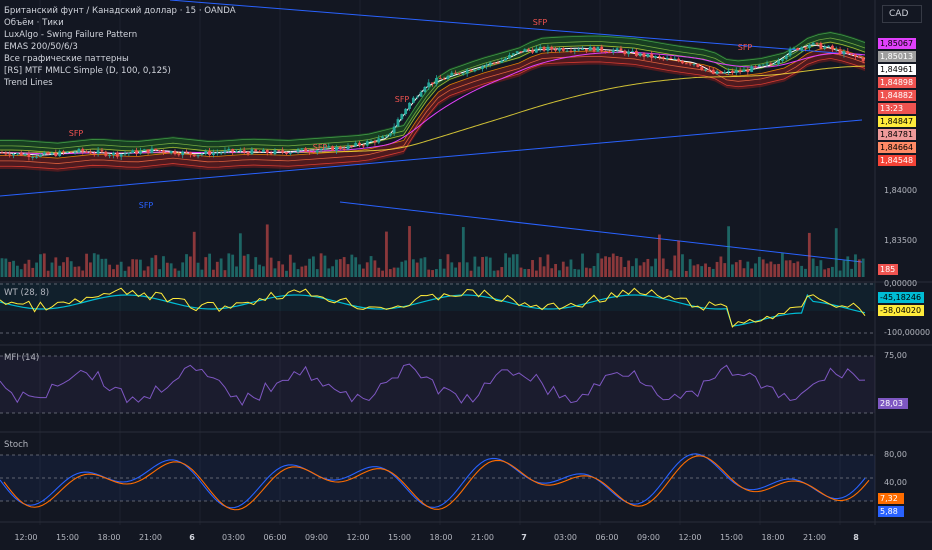 The width and height of the screenshot is (932, 550). Describe the element at coordinates (431, 158) in the screenshot. I see `trend-line-up` at that location.